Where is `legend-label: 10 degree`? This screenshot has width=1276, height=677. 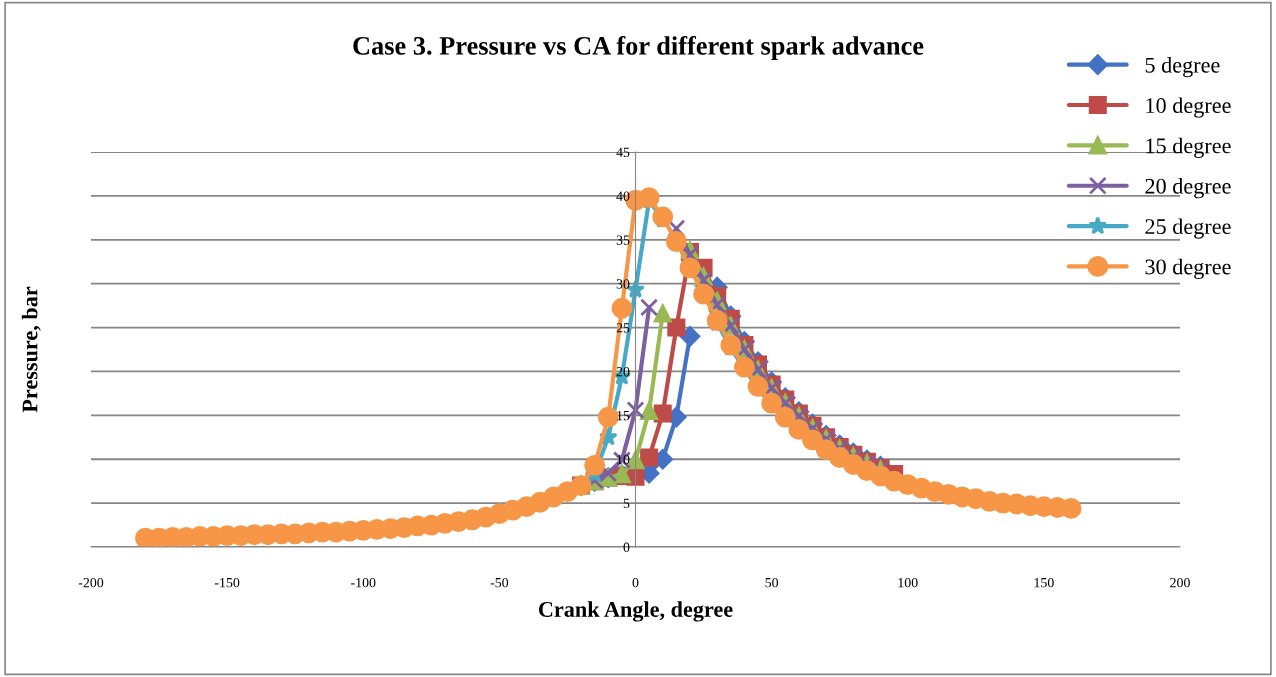
legend-label: 10 degree is located at coordinates (1188, 107).